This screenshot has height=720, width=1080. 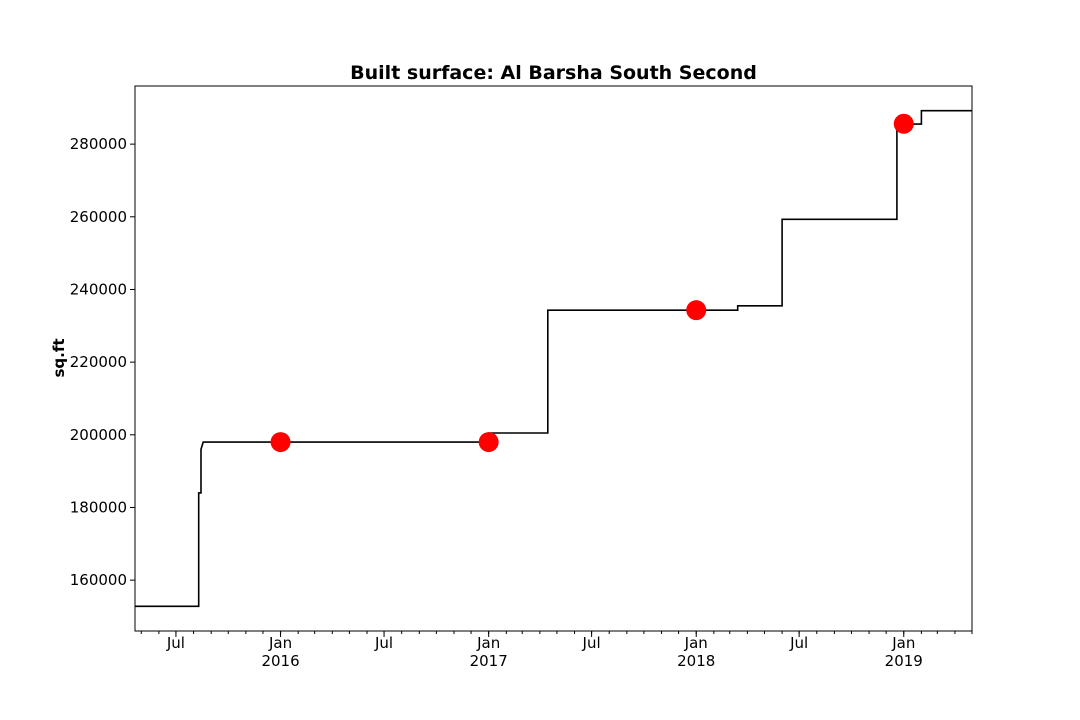 I want to click on y-tick-label: 220000, so click(x=98, y=362).